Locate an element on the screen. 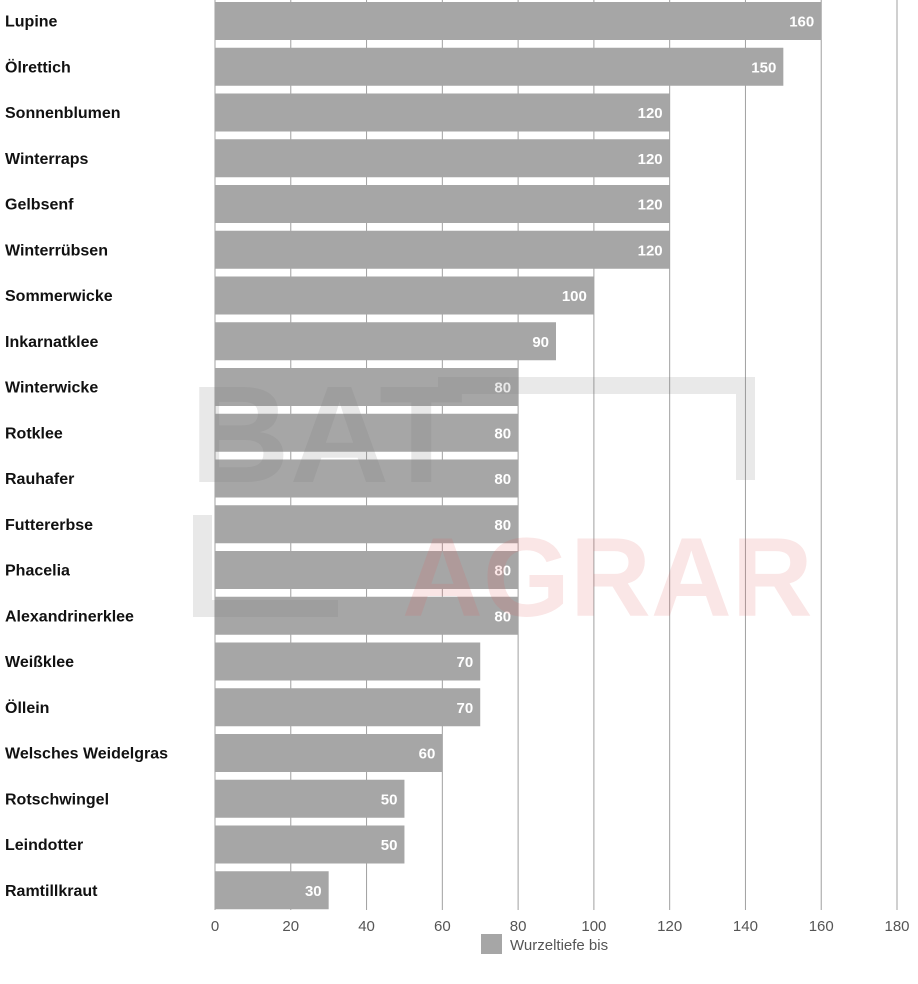  x-tick-label: 120 is located at coordinates (669, 926).